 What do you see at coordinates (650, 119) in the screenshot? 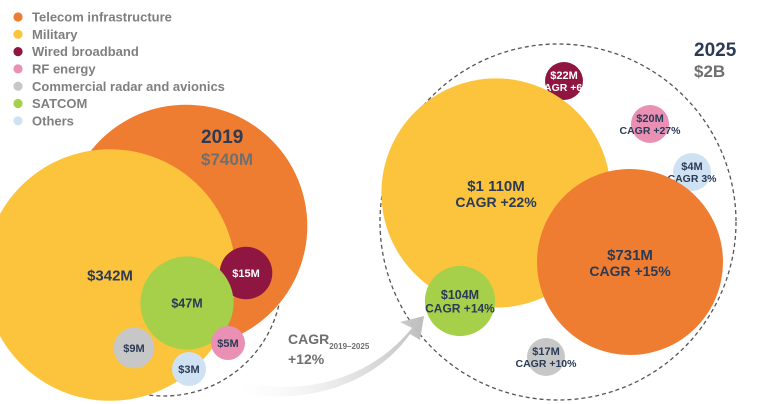
I see `bubble-2025-rf-energy-value: $20M` at bounding box center [650, 119].